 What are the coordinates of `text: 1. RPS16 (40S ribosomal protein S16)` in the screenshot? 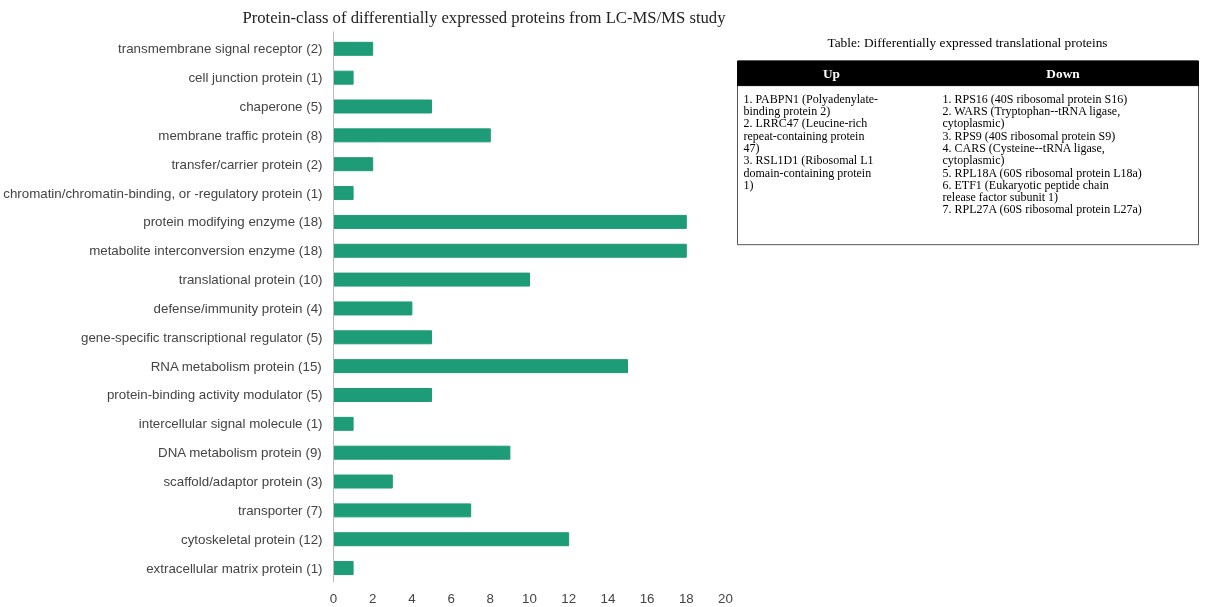 It's located at (1035, 98).